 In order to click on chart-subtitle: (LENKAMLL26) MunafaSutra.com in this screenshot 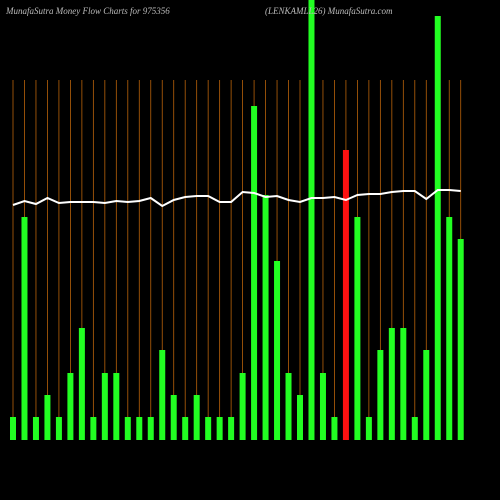, I will do `click(329, 11)`.